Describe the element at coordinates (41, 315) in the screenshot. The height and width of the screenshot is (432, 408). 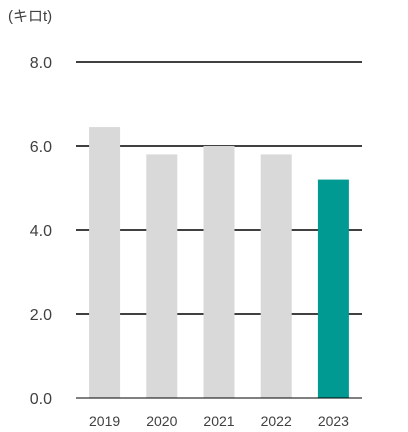
I see `y-tick-label: 2.0` at that location.